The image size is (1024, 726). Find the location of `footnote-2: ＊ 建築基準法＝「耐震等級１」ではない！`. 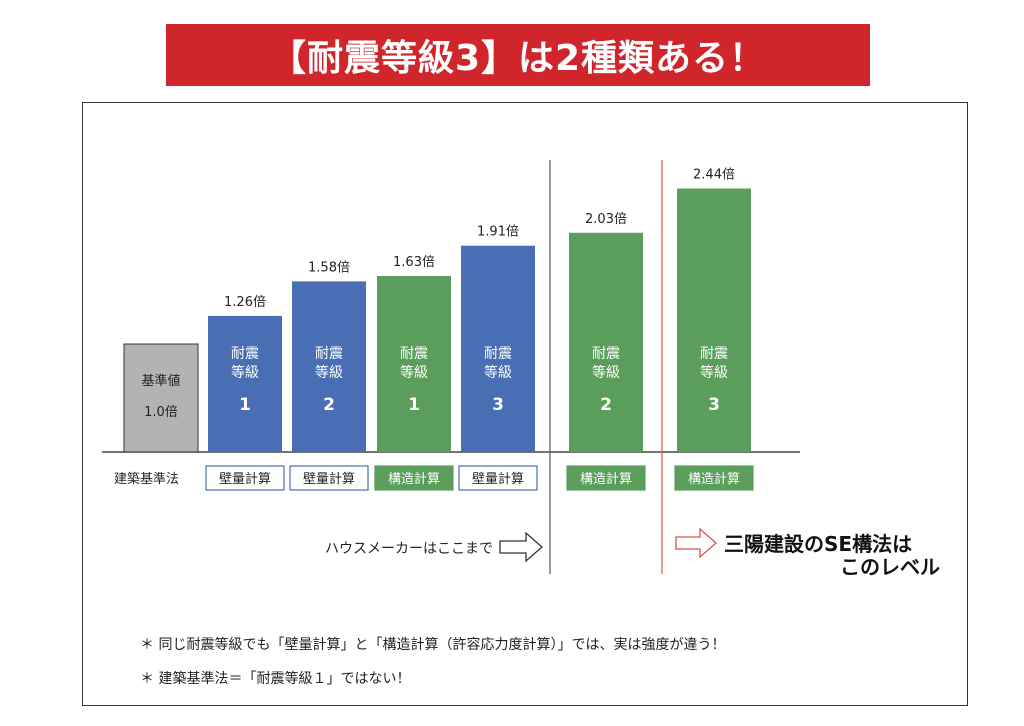

footnote-2: ＊ 建築基準法＝「耐震等級１」ではない！ is located at coordinates (275, 679).